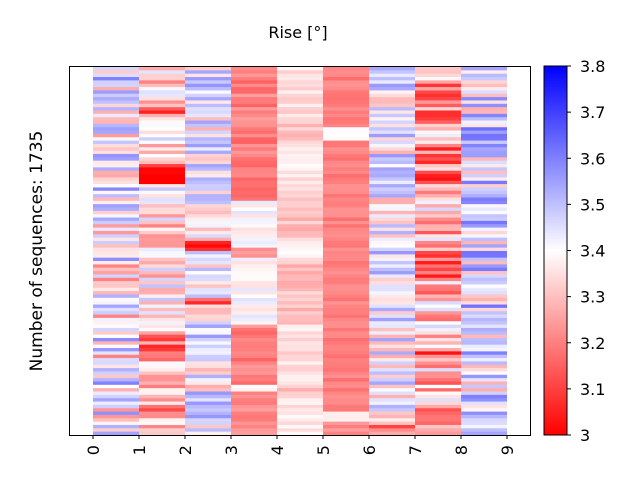 This screenshot has width=640, height=480. What do you see at coordinates (231, 450) in the screenshot?
I see `x-tick-label: 3` at bounding box center [231, 450].